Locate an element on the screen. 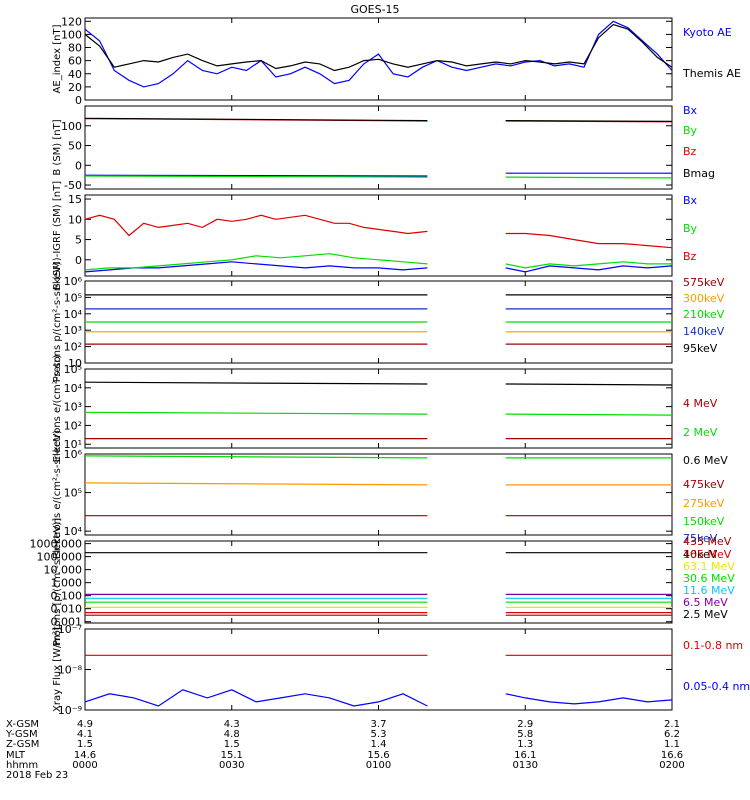 Image resolution: width=750 pixels, height=800 pixels. x-row-value: 0000 is located at coordinates (84, 765).